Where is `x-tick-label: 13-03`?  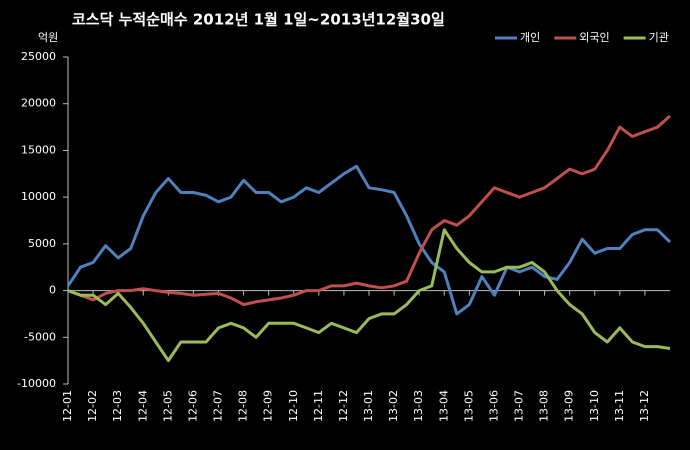
x-tick-label: 13-03 is located at coordinates (418, 406).